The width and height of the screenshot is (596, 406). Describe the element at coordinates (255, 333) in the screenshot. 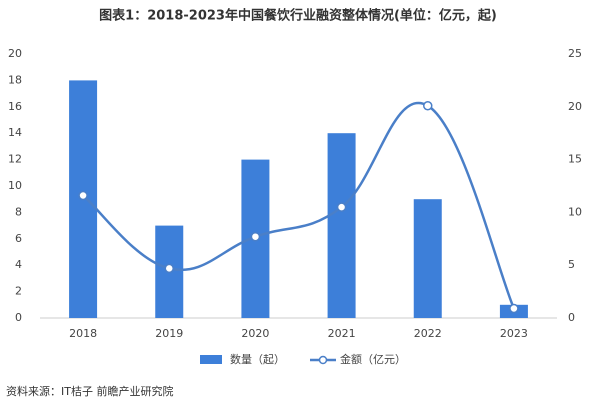

I see `x-tick-label: 2020` at that location.